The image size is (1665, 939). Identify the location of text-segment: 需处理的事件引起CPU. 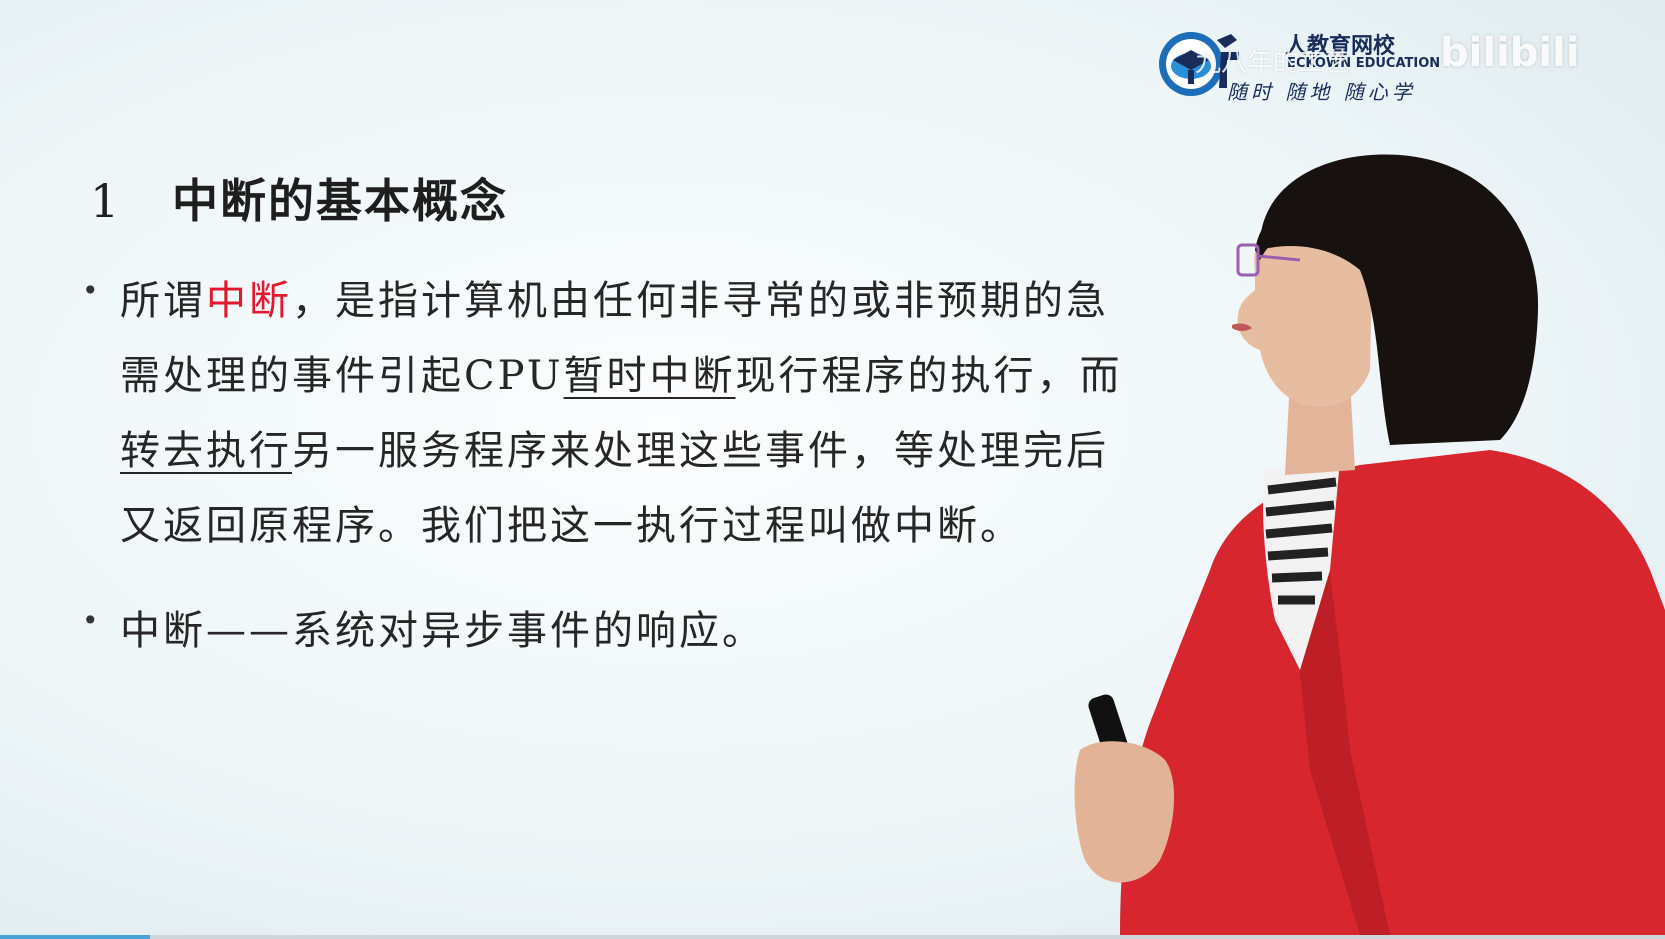
(342, 376).